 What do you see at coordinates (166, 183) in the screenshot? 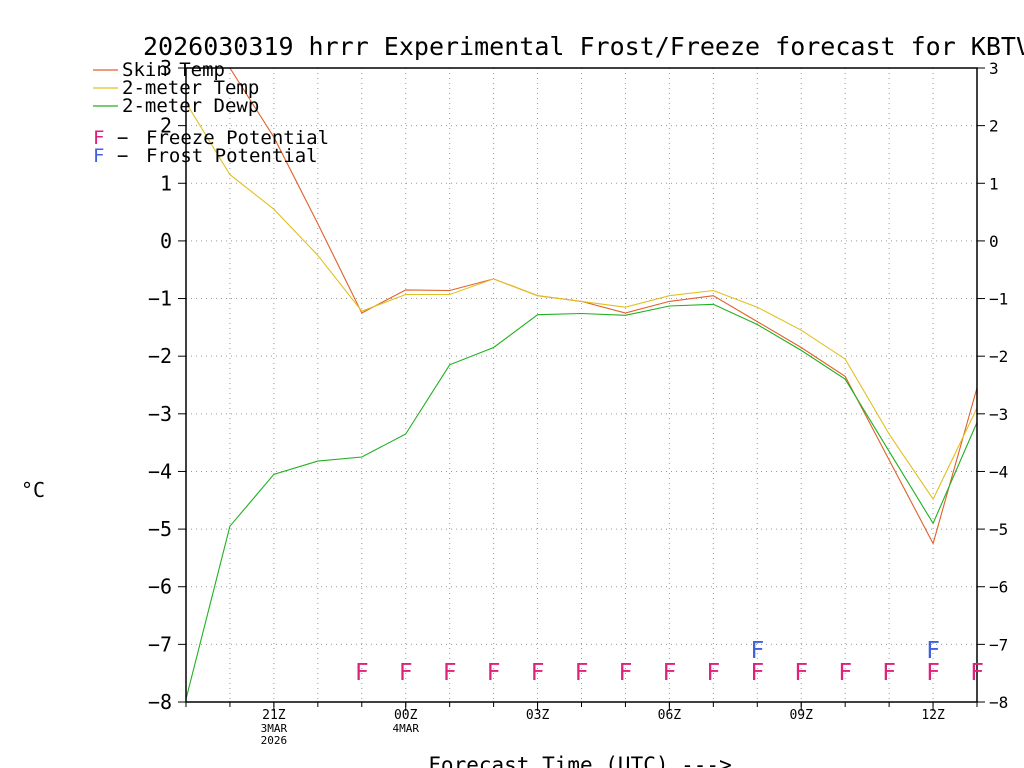
I see `y-tick-label-left: 1` at bounding box center [166, 183].